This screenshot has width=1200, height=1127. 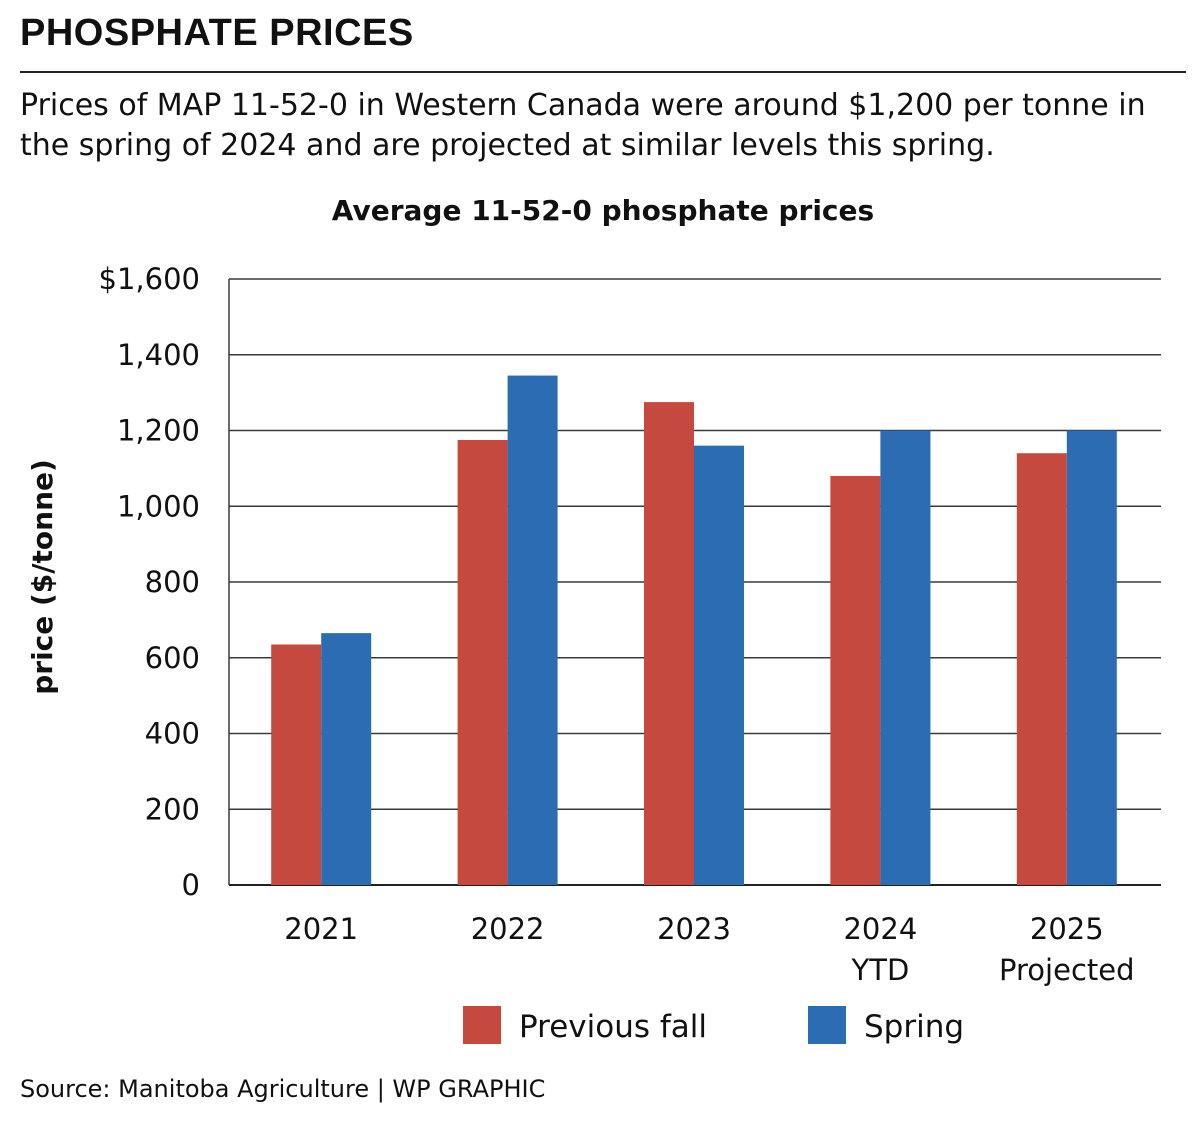 What do you see at coordinates (603, 72) in the screenshot?
I see `headline-rule` at bounding box center [603, 72].